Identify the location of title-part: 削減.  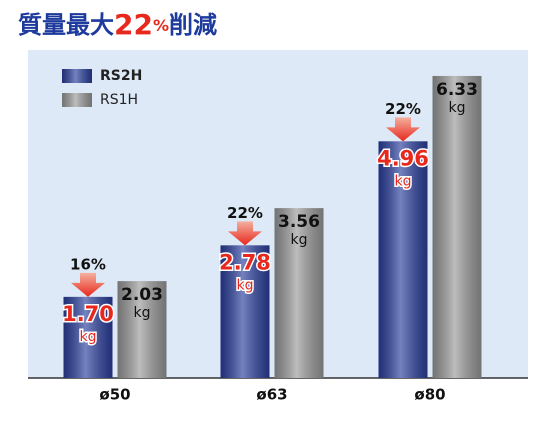
(193, 25).